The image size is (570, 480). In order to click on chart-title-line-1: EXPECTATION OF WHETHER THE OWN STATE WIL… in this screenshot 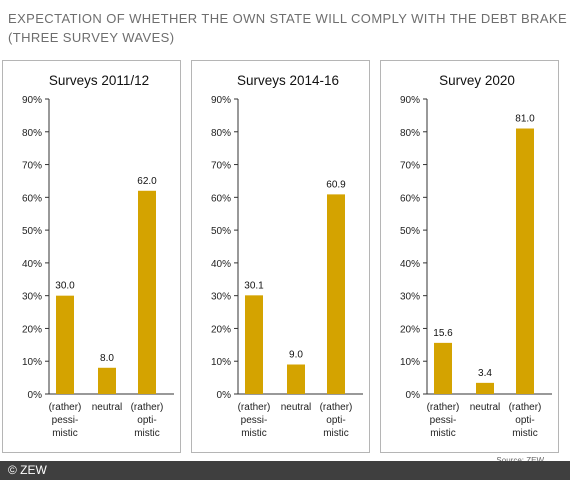, I will do `click(288, 18)`.